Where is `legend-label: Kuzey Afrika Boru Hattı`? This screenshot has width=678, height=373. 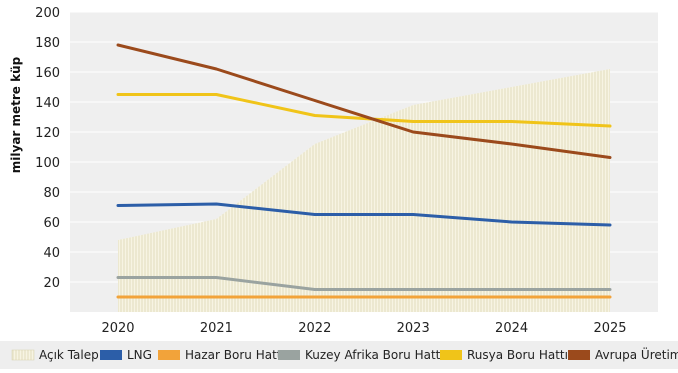
legend-label: Kuzey Afrika Boru Hattı is located at coordinates (374, 355).